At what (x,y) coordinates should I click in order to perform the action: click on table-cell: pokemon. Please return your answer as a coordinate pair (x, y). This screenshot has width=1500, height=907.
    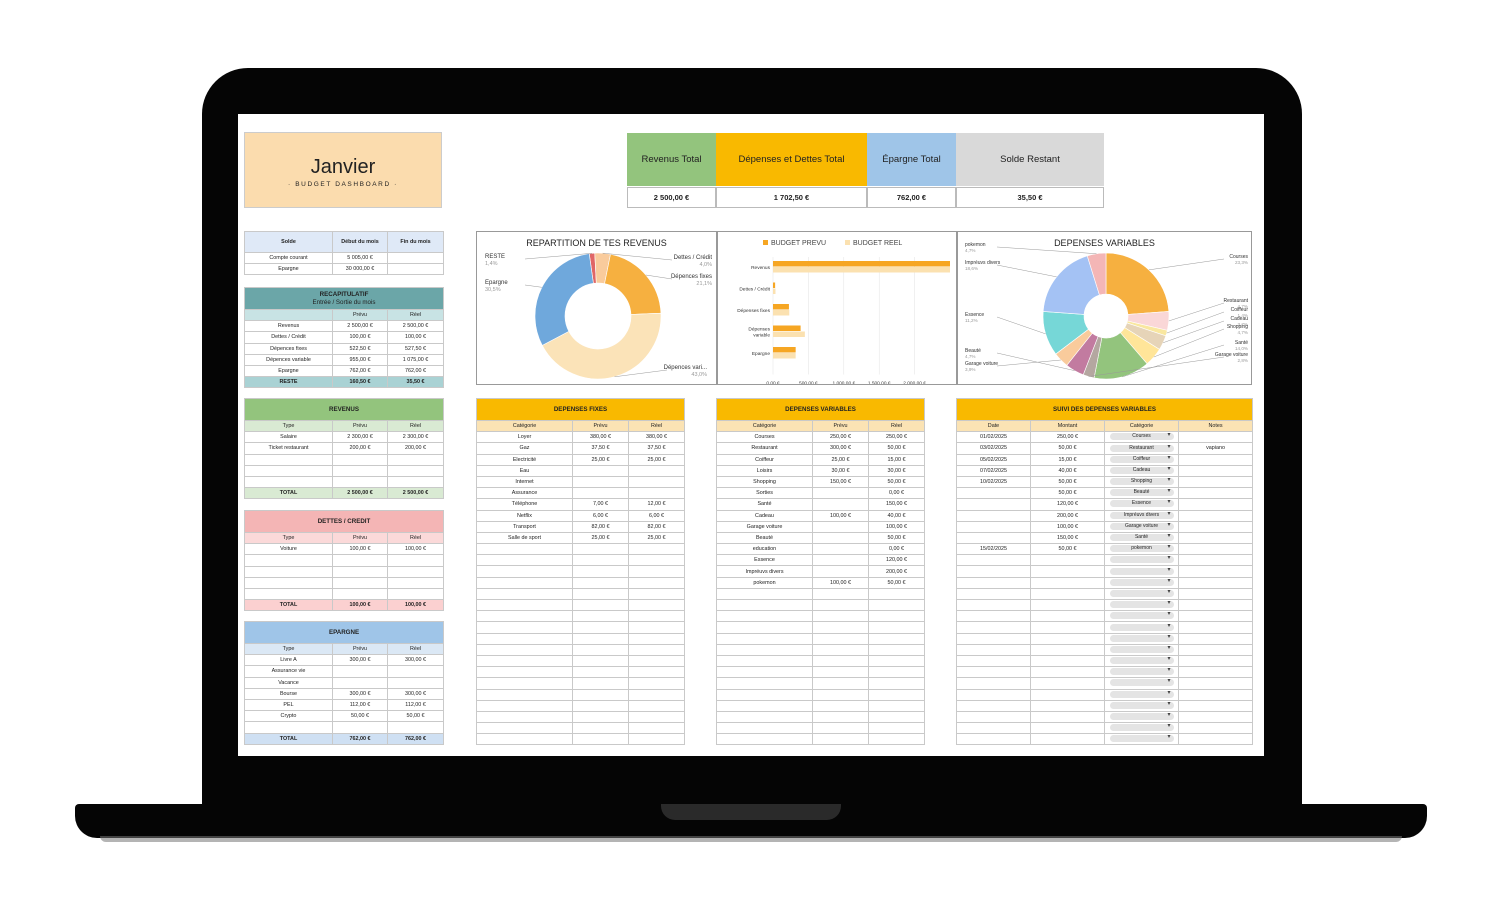
    Looking at the image, I should click on (764, 582).